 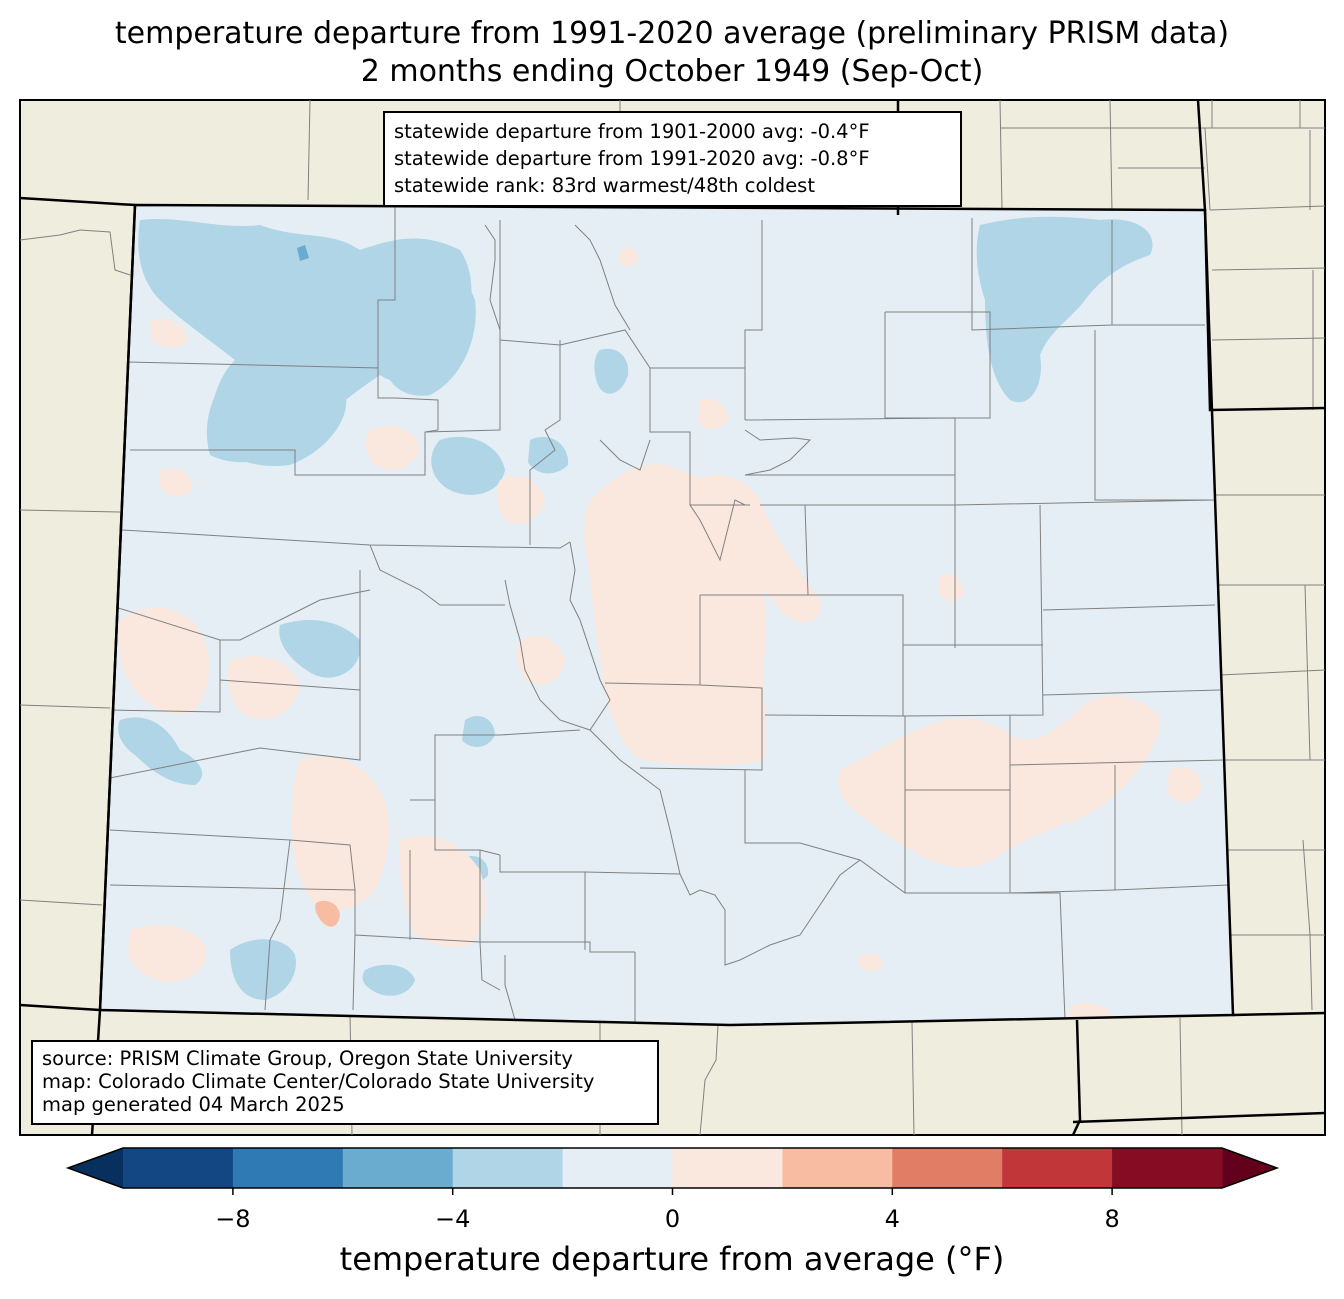 I want to click on strong-warm-spot, so click(x=327, y=913).